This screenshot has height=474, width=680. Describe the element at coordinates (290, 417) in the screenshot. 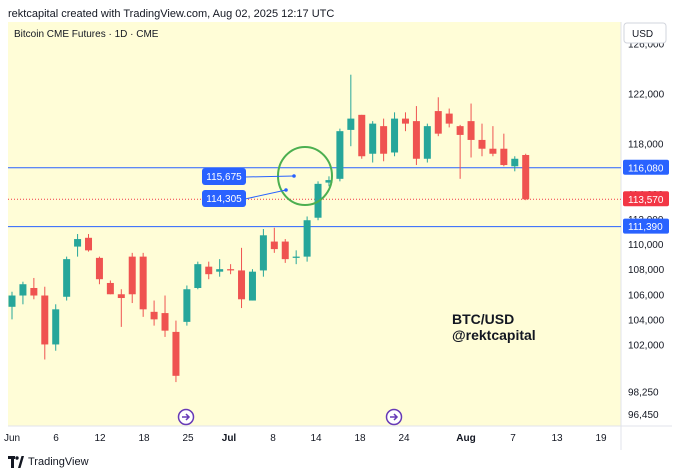

I see `event-markers` at that location.